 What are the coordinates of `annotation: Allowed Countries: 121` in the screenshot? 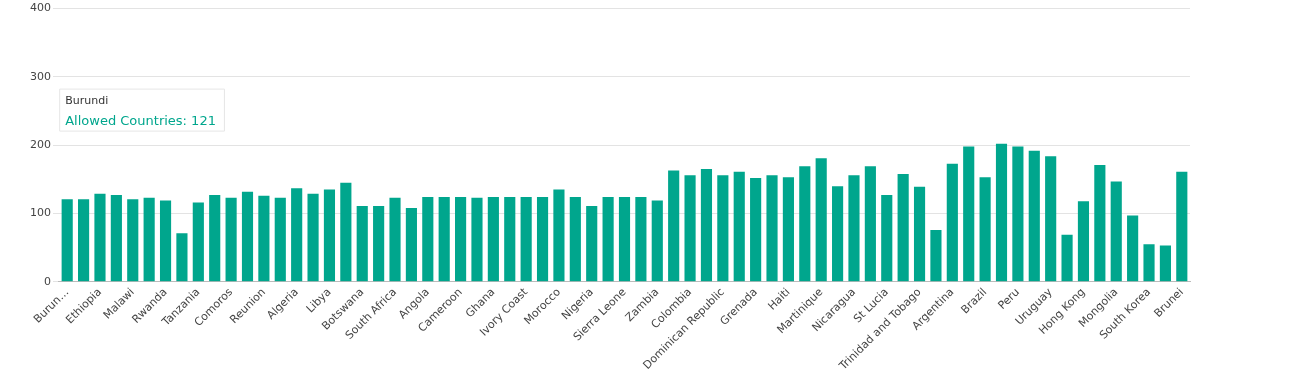 It's located at (140, 120).